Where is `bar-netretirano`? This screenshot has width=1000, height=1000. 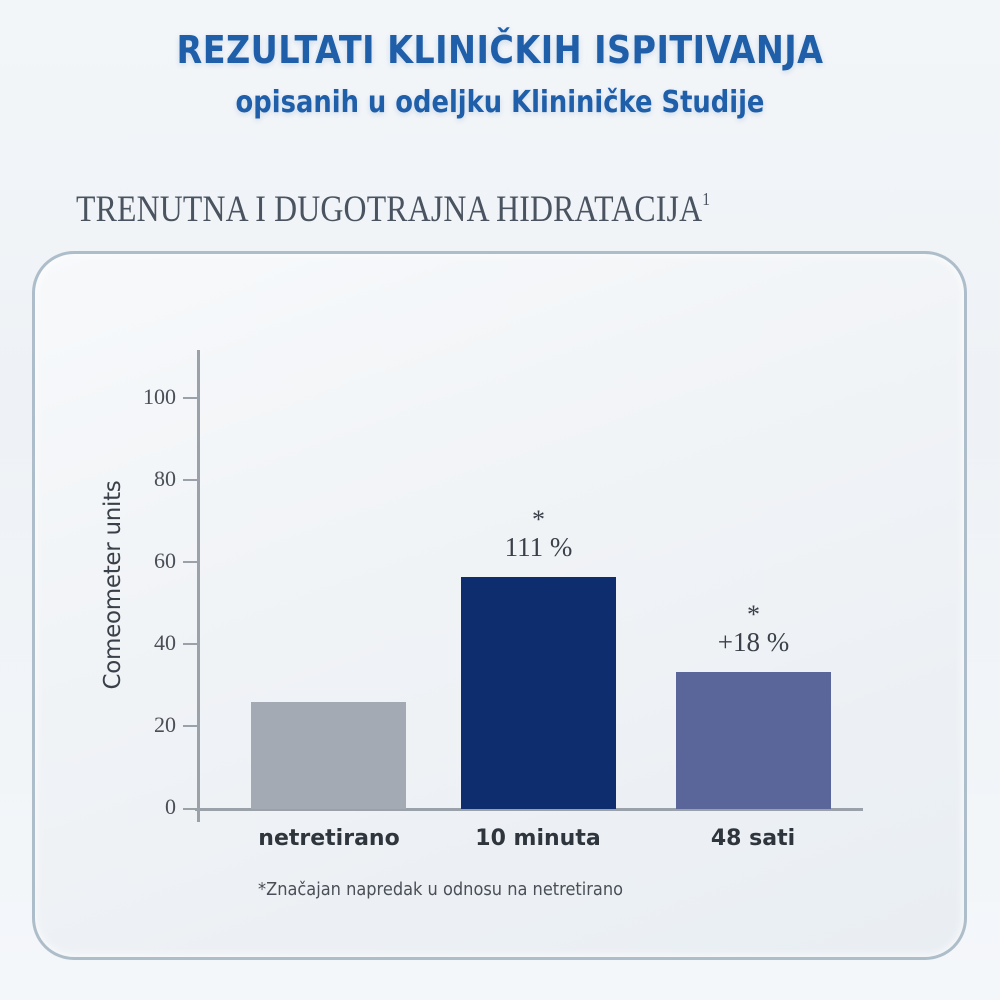 bar-netretirano is located at coordinates (328, 755).